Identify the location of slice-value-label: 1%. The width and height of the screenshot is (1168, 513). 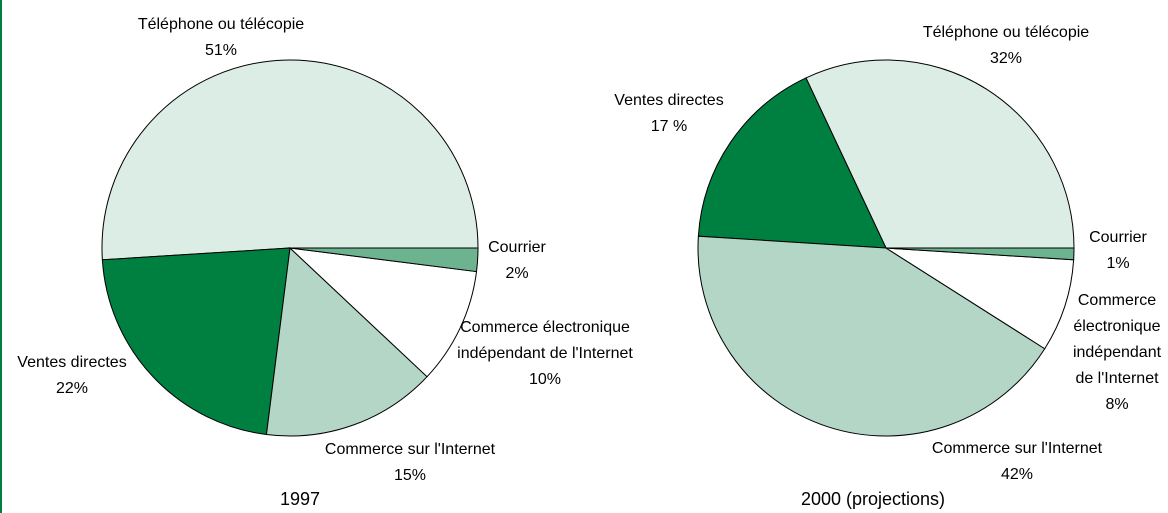
(1118, 263).